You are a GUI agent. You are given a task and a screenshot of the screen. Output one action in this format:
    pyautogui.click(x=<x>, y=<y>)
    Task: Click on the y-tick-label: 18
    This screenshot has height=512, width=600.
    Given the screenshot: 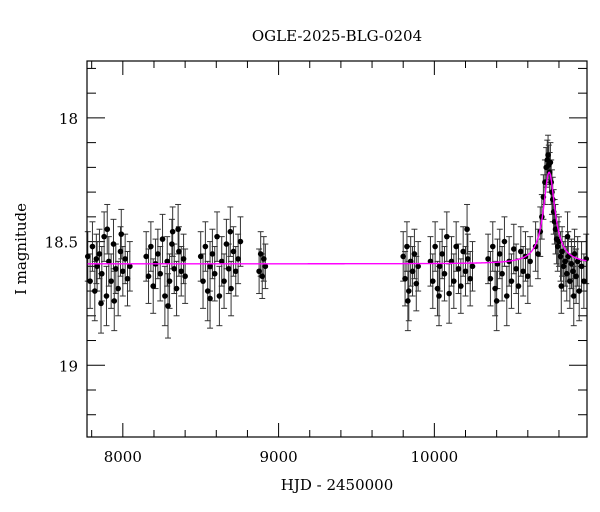 What is the action you would take?
    pyautogui.click(x=68, y=119)
    